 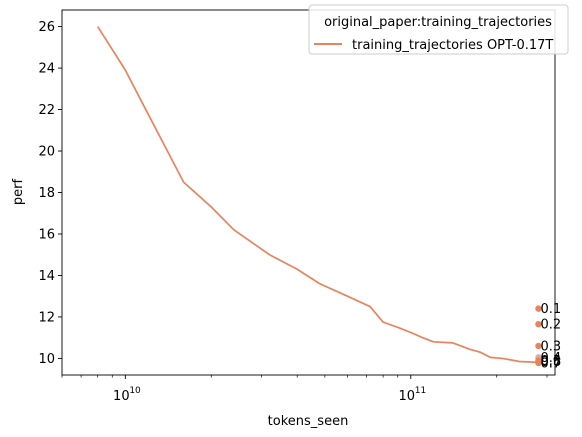 I want to click on annotation-label: 0.7, so click(x=550, y=363).